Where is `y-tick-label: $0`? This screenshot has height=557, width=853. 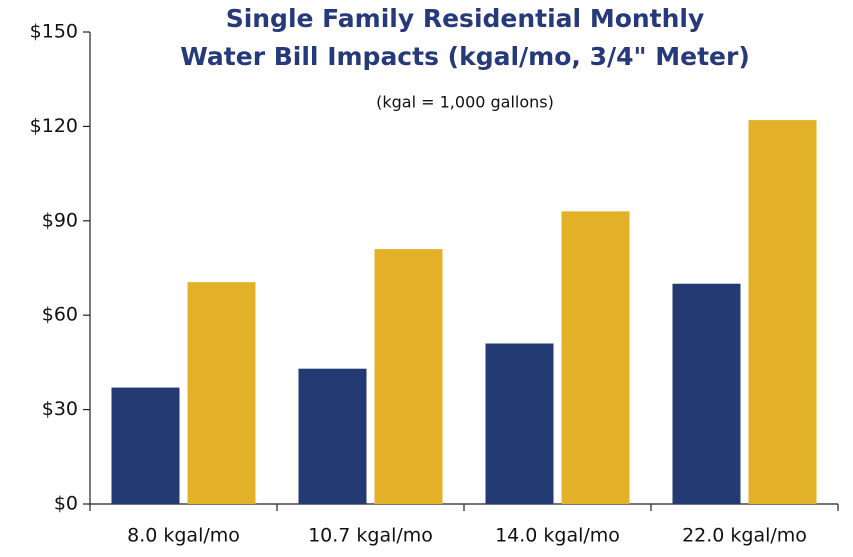
y-tick-label: $0 is located at coordinates (66, 504).